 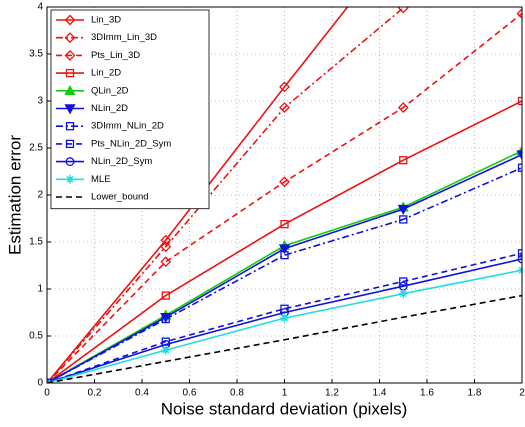 What do you see at coordinates (109, 108) in the screenshot?
I see `legend-label: NLin_2D` at bounding box center [109, 108].